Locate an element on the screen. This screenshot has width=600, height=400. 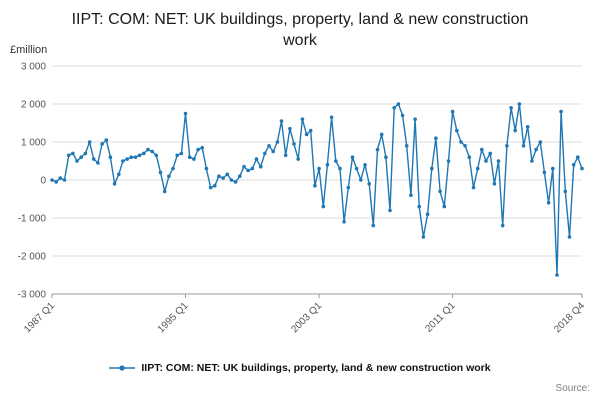
svg-text: 2018 Q4 is located at coordinates (569, 317).